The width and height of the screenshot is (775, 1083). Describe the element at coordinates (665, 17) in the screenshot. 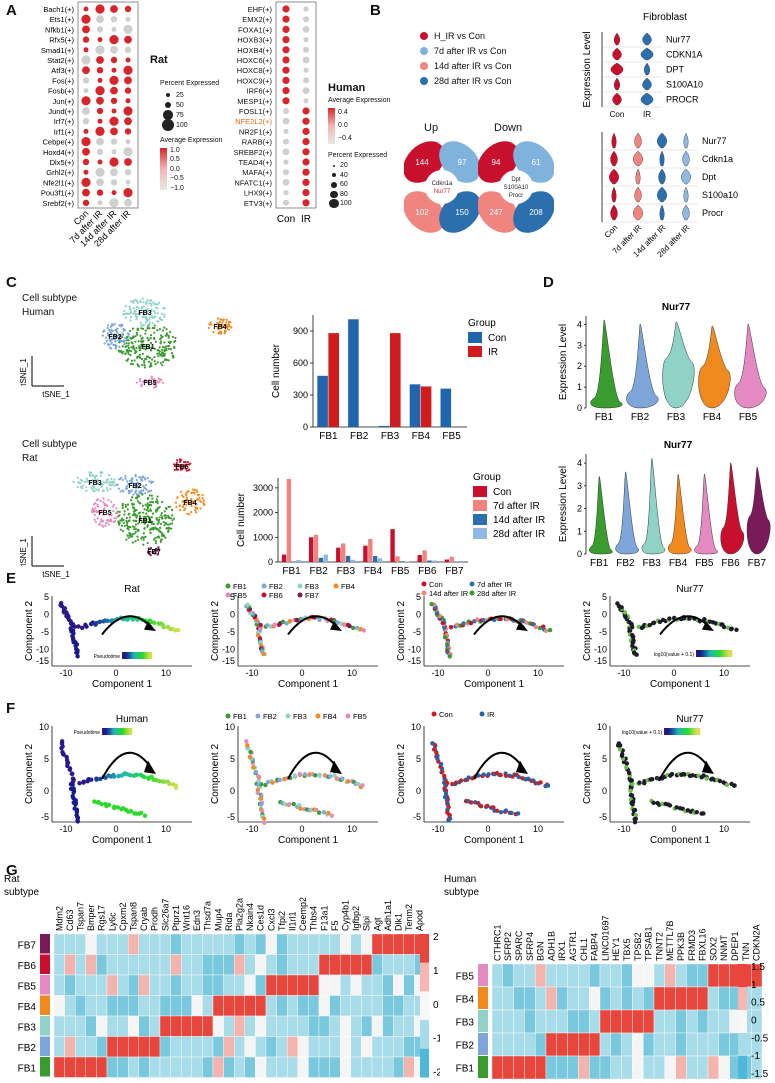

I see `violin-title: Fibroblast` at that location.